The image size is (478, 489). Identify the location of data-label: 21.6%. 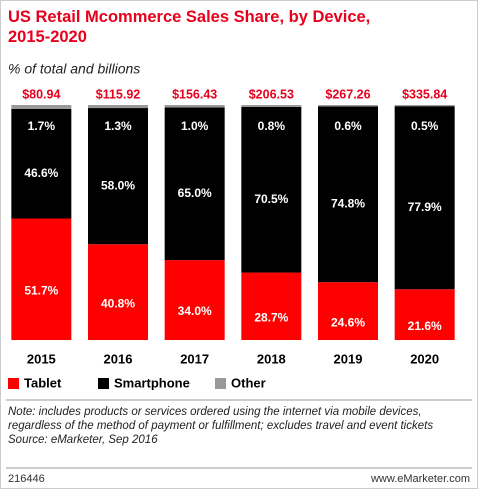
(425, 326).